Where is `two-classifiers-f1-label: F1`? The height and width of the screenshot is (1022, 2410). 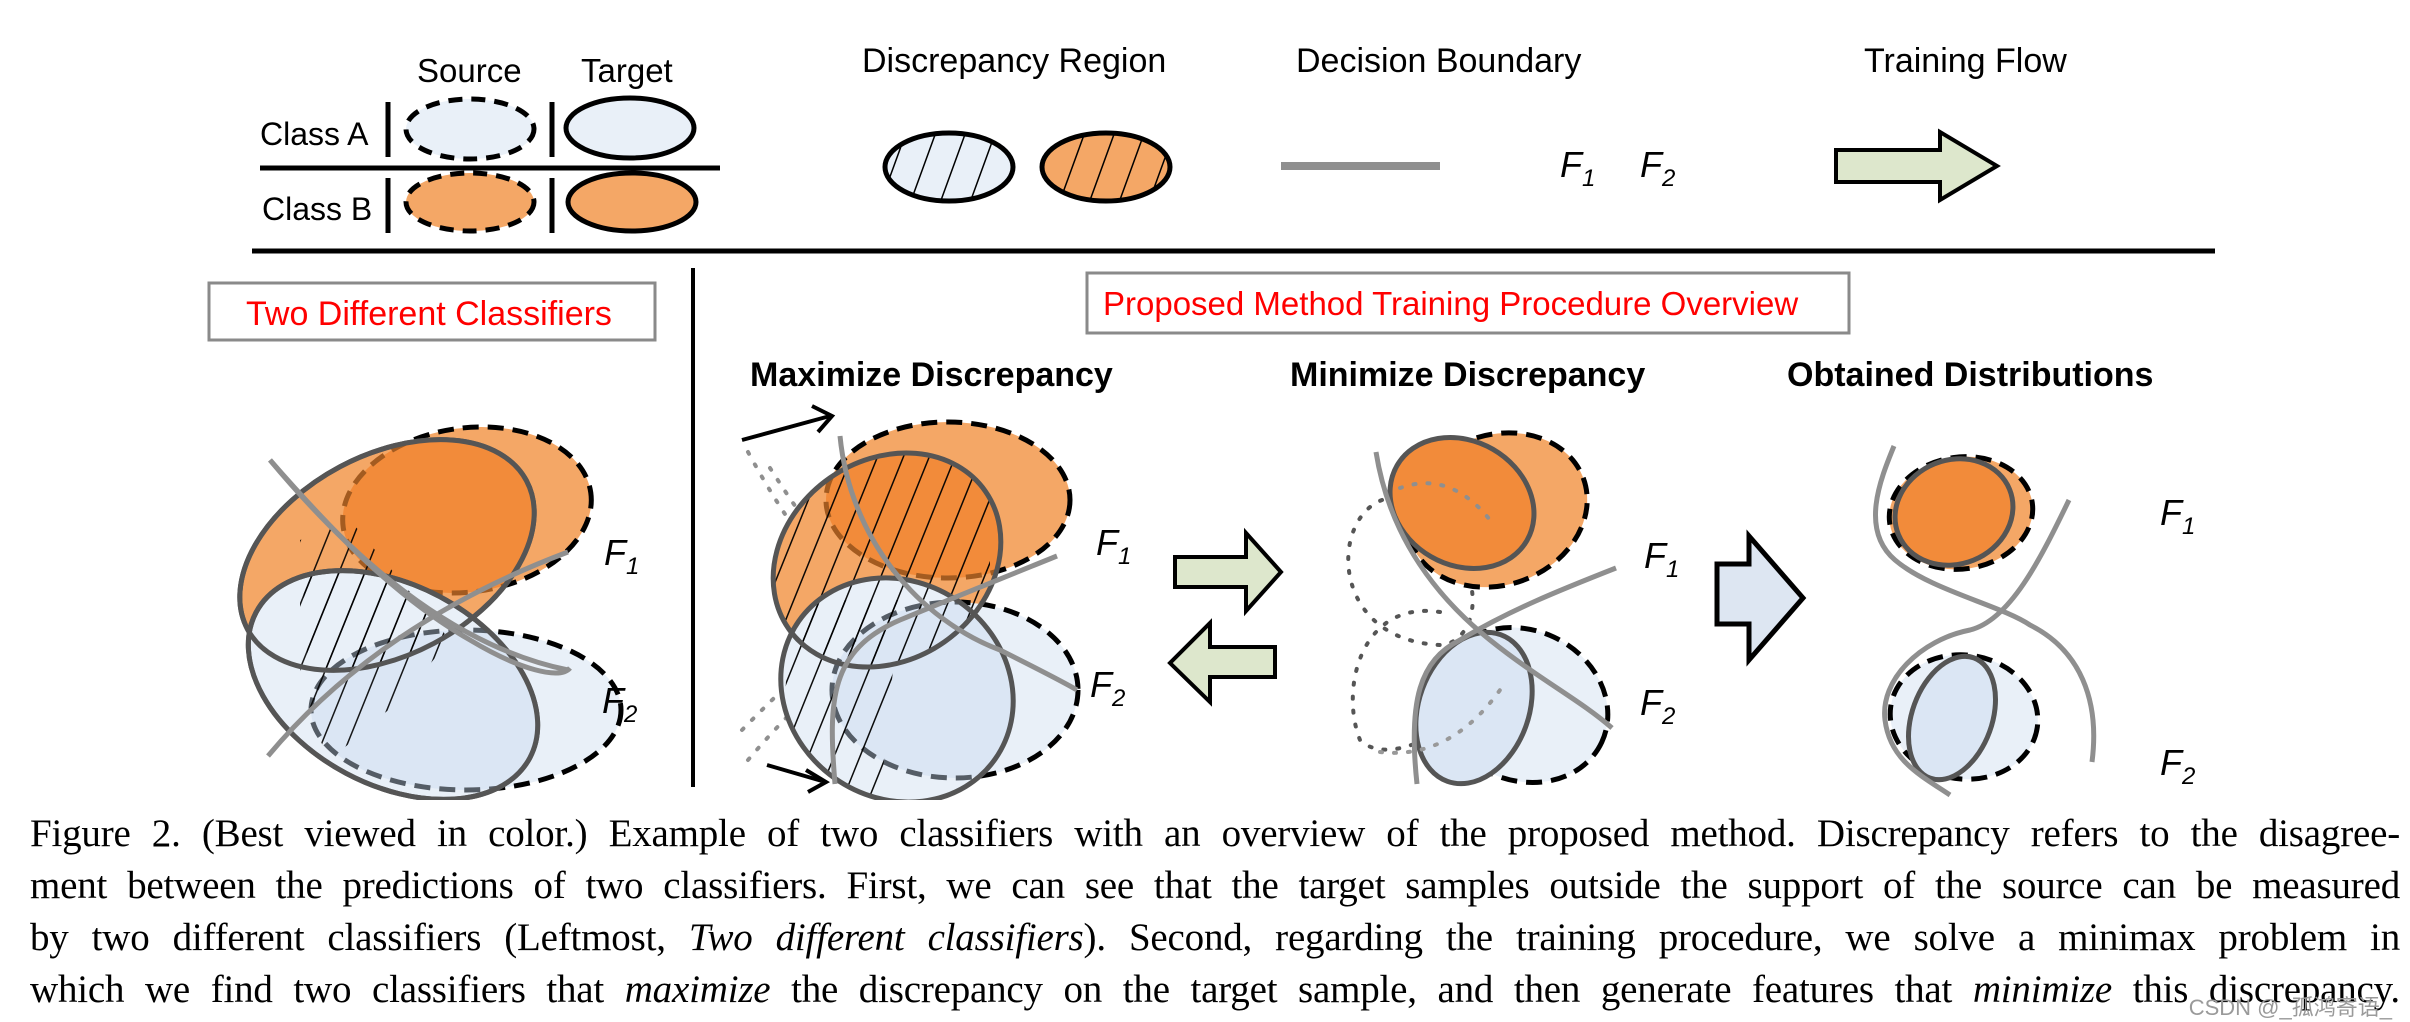
two-classifiers-f1-label: F1 is located at coordinates (621, 556).